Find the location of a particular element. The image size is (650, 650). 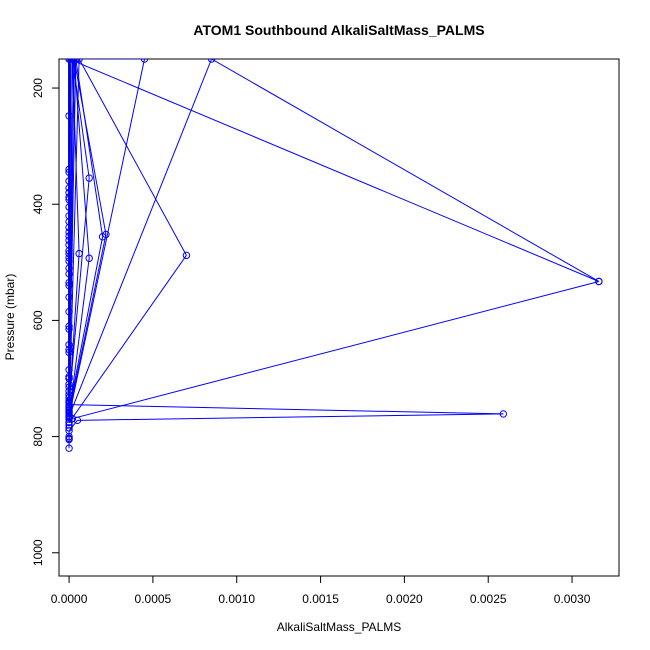

y-tick-label: 400 is located at coordinates (38, 204).